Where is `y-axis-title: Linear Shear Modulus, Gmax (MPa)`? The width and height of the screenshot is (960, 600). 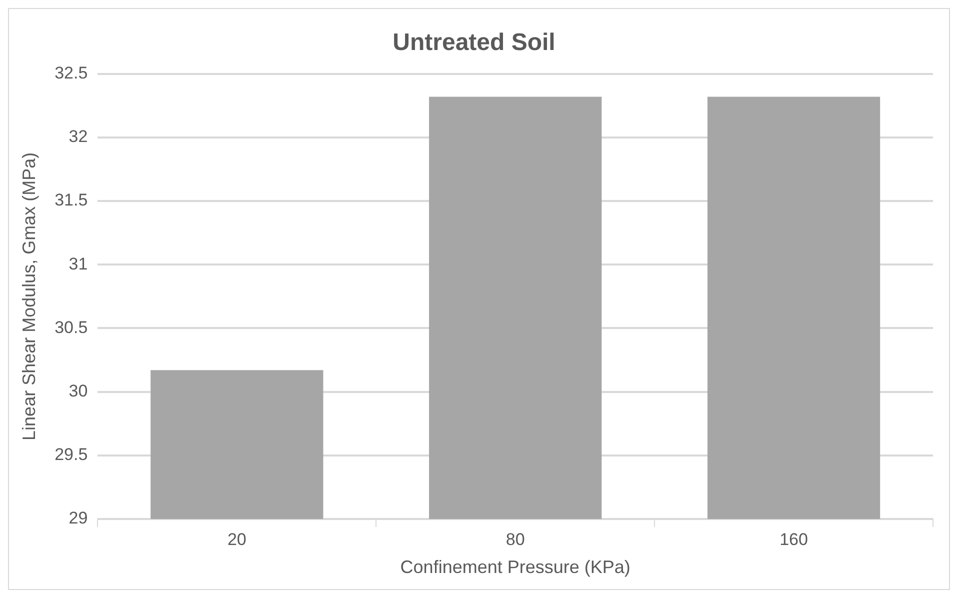 y-axis-title: Linear Shear Modulus, Gmax (MPa) is located at coordinates (28, 296).